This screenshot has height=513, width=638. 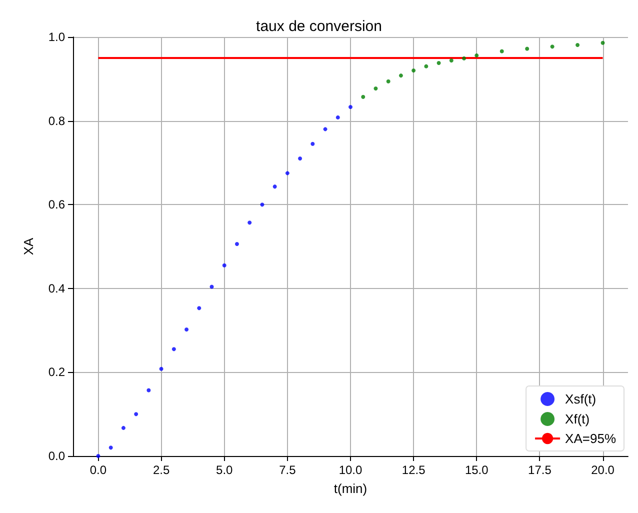 I want to click on x-tick-label: 15.0, so click(x=476, y=470).